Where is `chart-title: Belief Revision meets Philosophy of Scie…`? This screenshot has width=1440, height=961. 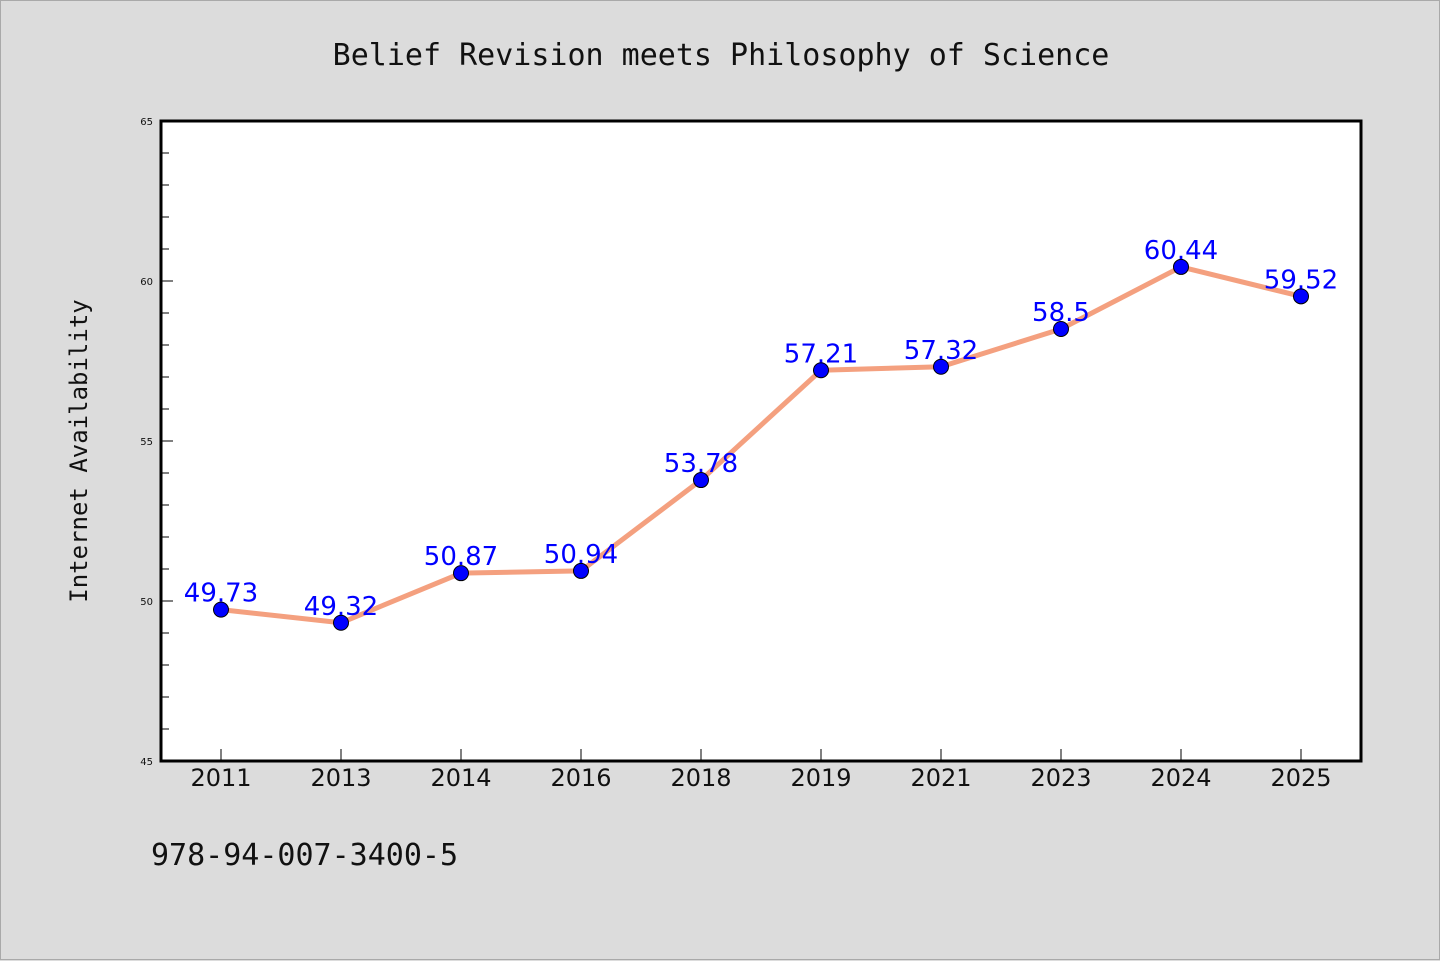
chart-title: Belief Revision meets Philosophy of Scie… is located at coordinates (721, 55).